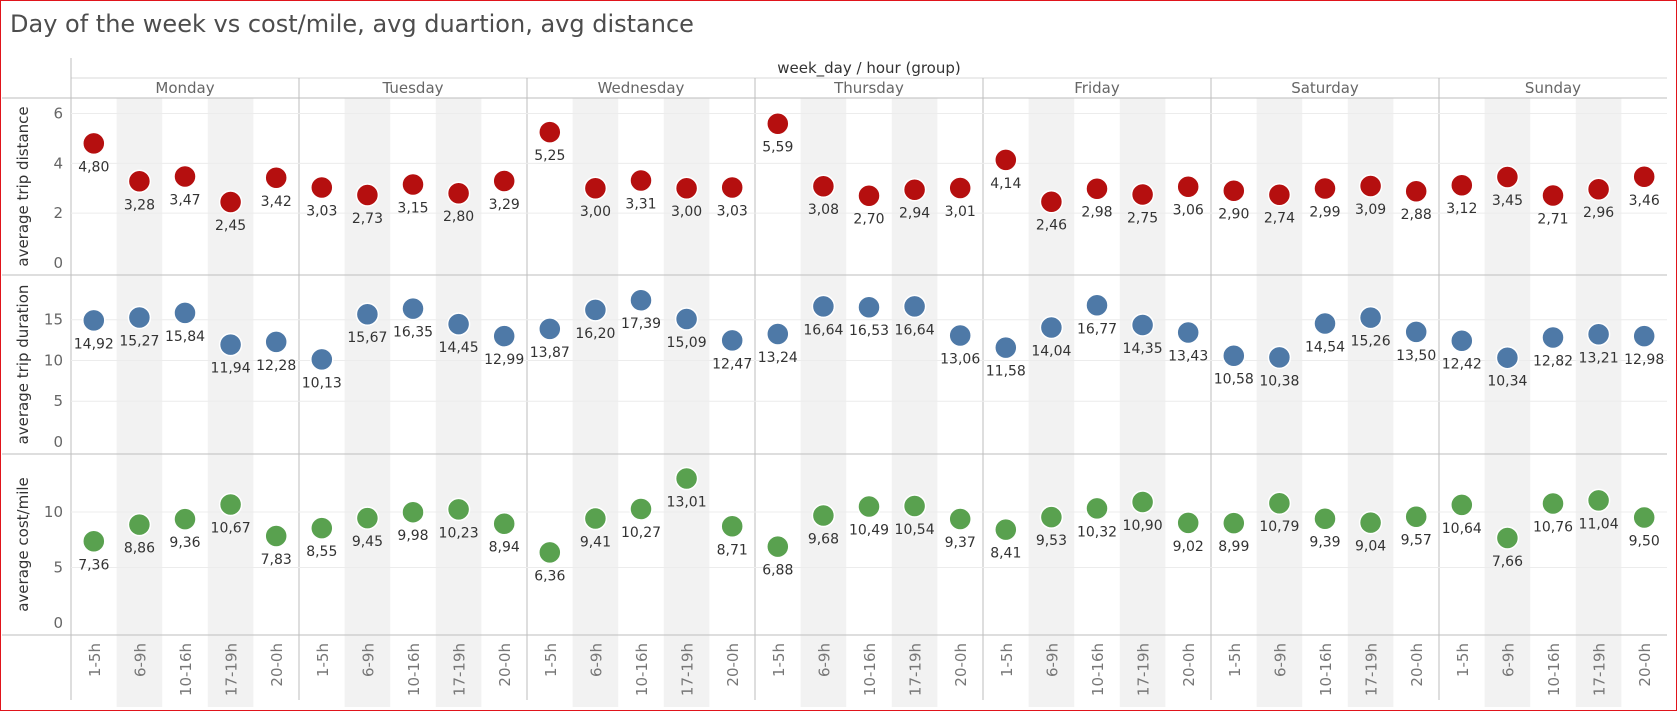 The height and width of the screenshot is (711, 1677). Describe the element at coordinates (1097, 329) in the screenshot. I see `data-label: 16,77` at that location.